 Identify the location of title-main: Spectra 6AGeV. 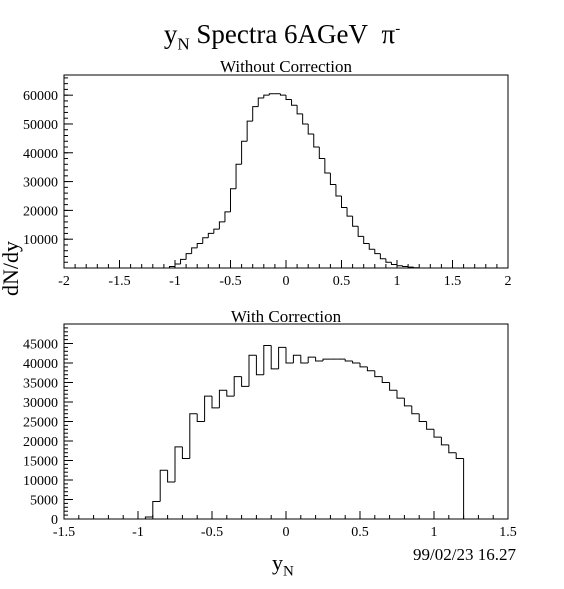
(282, 34).